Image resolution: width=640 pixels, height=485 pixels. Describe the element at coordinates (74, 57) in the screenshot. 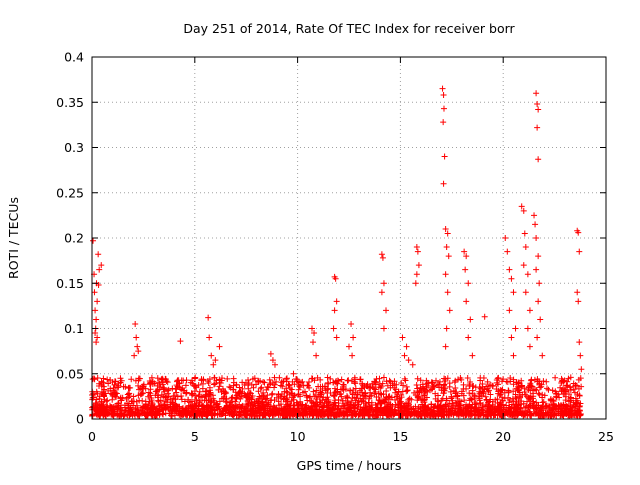

I see `y-tick-label: 0.4` at that location.